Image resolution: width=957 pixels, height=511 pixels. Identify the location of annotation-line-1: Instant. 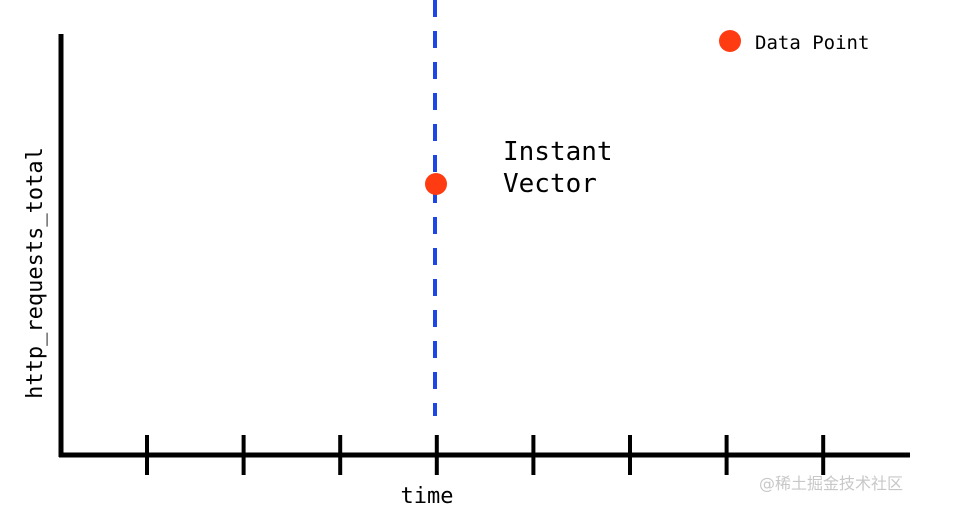
(558, 152).